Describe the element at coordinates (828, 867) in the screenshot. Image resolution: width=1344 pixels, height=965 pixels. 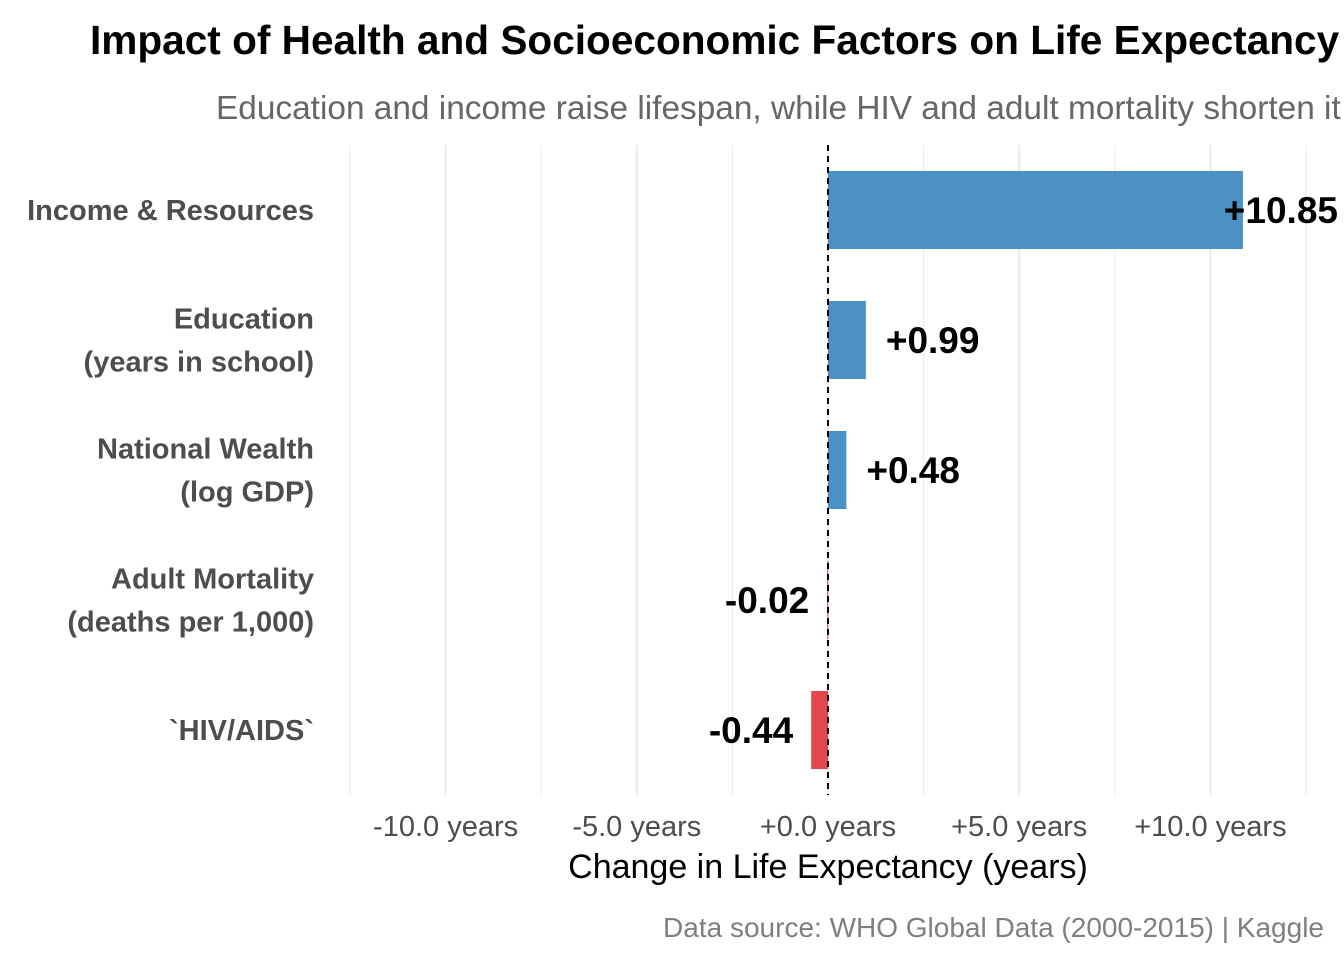
I see `x-axis-title: Change in Life Expectancy (years)` at that location.